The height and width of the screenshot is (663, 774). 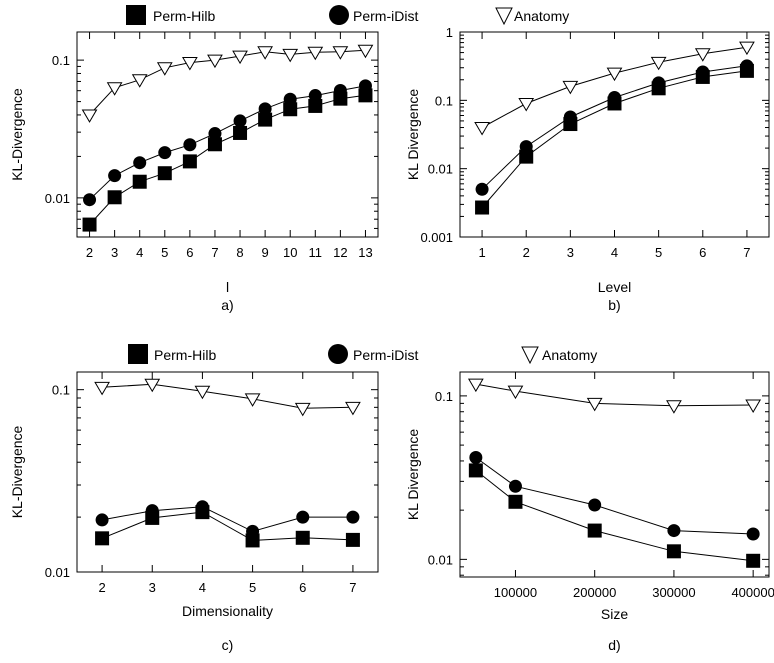 I want to click on legend-top: Perm-Hilb Perm-iDist Anatomy, so click(x=347, y=15).